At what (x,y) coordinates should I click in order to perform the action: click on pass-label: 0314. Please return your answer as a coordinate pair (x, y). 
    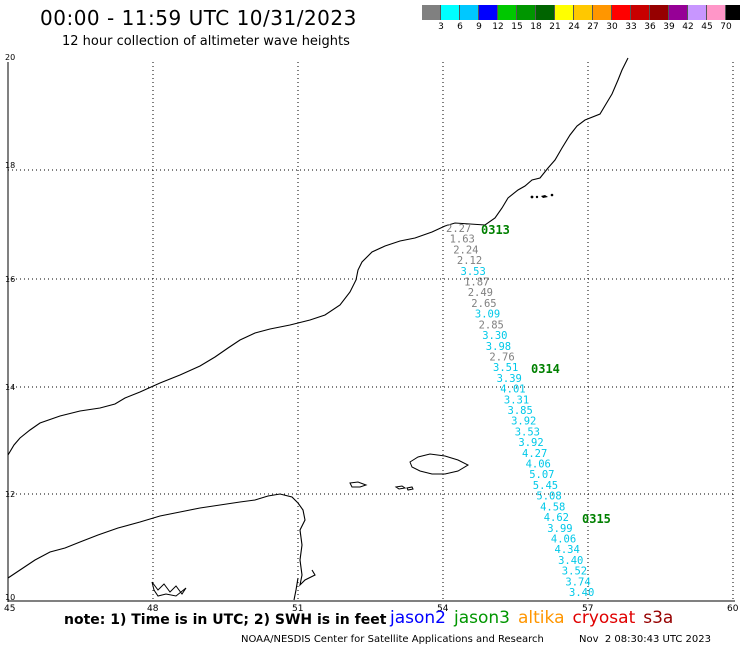
    Looking at the image, I should click on (545, 369).